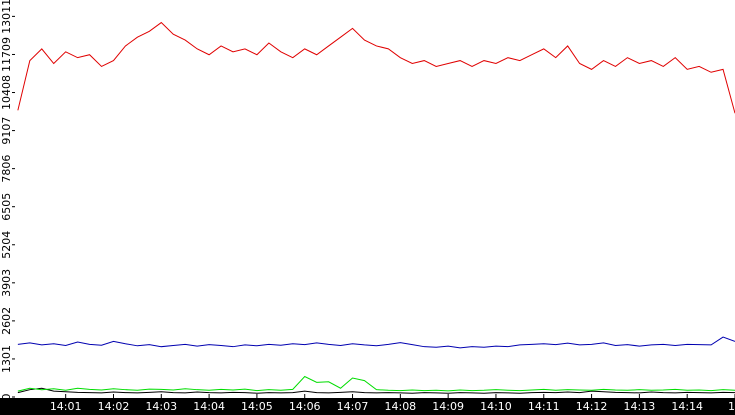 Image resolution: width=735 pixels, height=415 pixels. Describe the element at coordinates (6, 321) in the screenshot. I see `y-tick-label: 2602` at that location.